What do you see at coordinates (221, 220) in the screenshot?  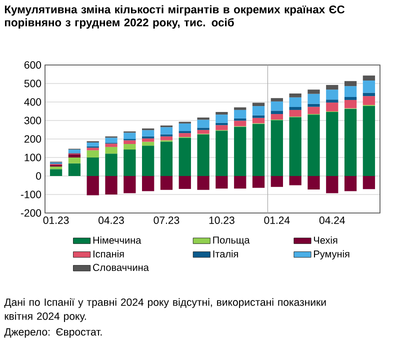 I see `x-tick-label: 10.23` at bounding box center [221, 220].